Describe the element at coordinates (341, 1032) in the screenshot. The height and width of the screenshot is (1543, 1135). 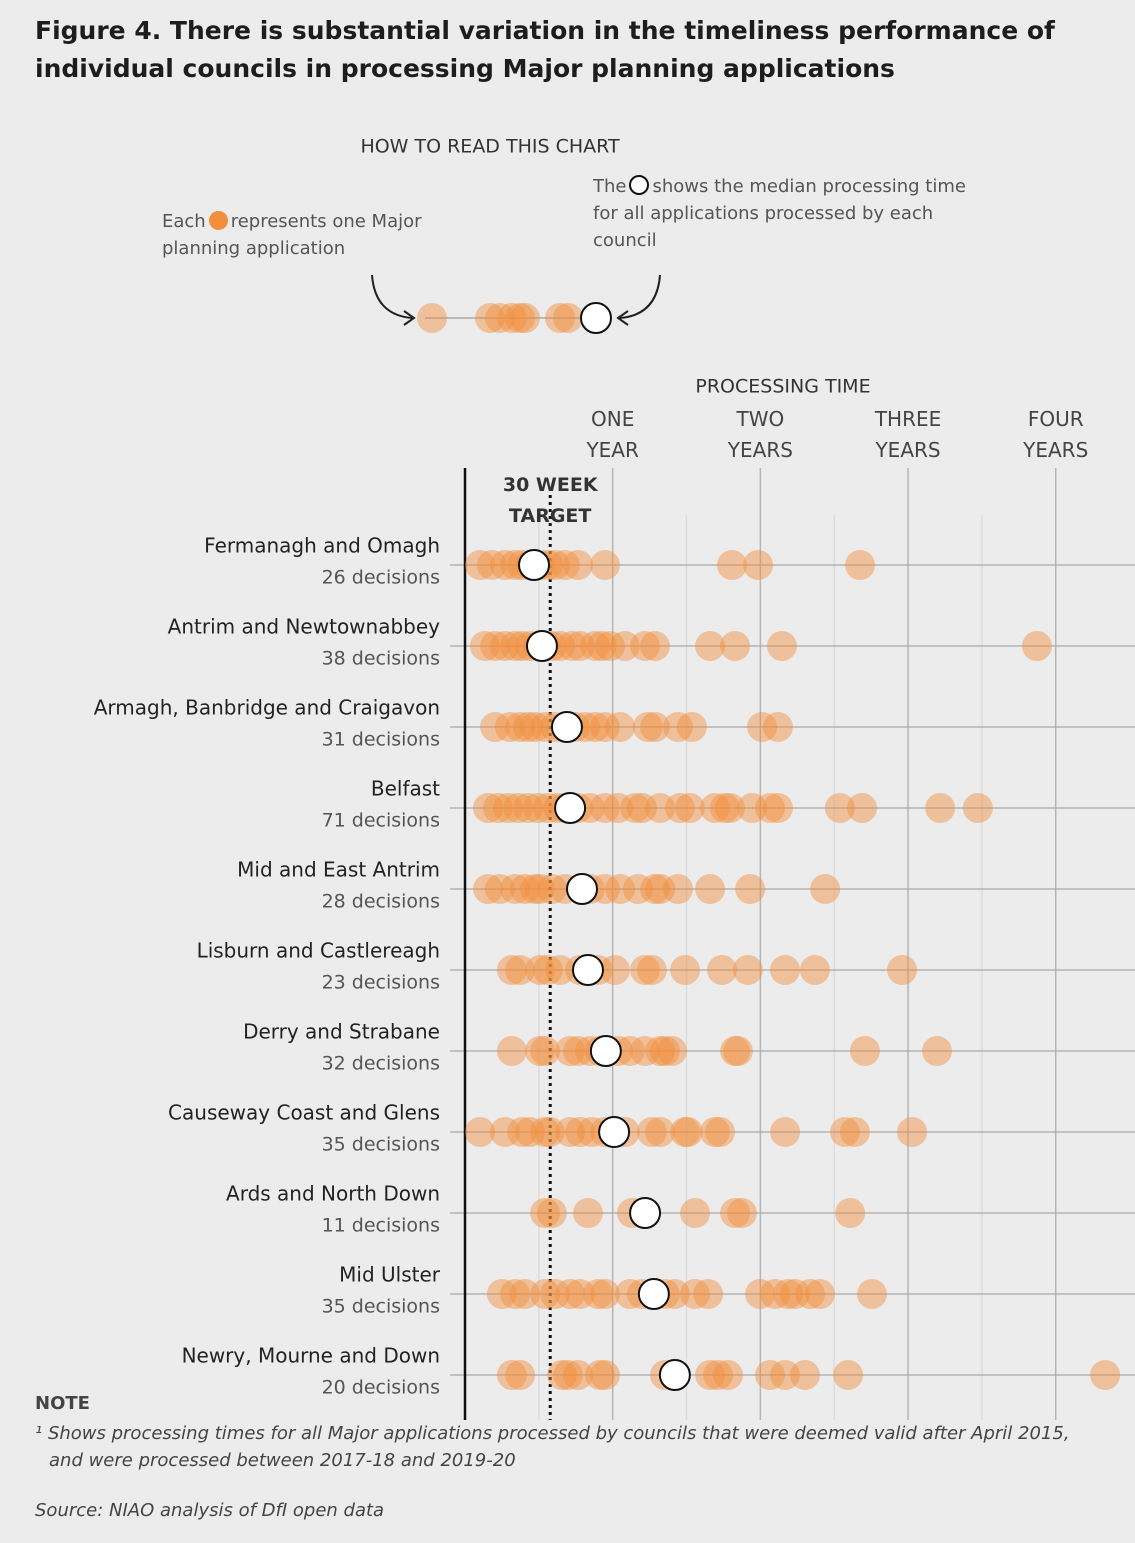
I see `category-label: Derry and Strabane` at that location.